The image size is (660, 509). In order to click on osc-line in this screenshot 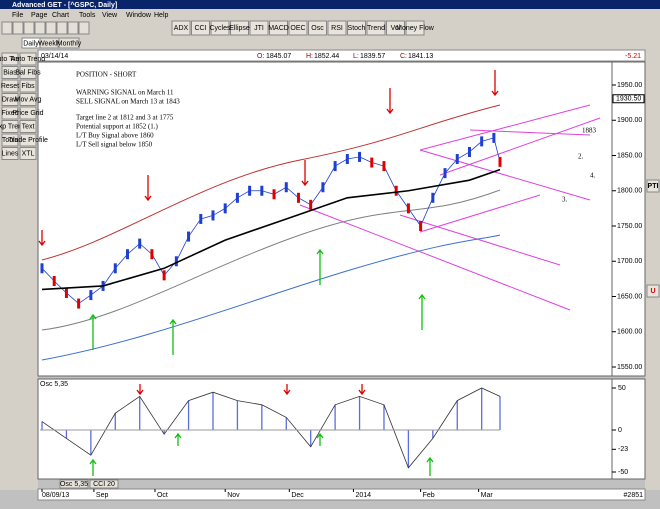, I will do `click(271, 428)`.